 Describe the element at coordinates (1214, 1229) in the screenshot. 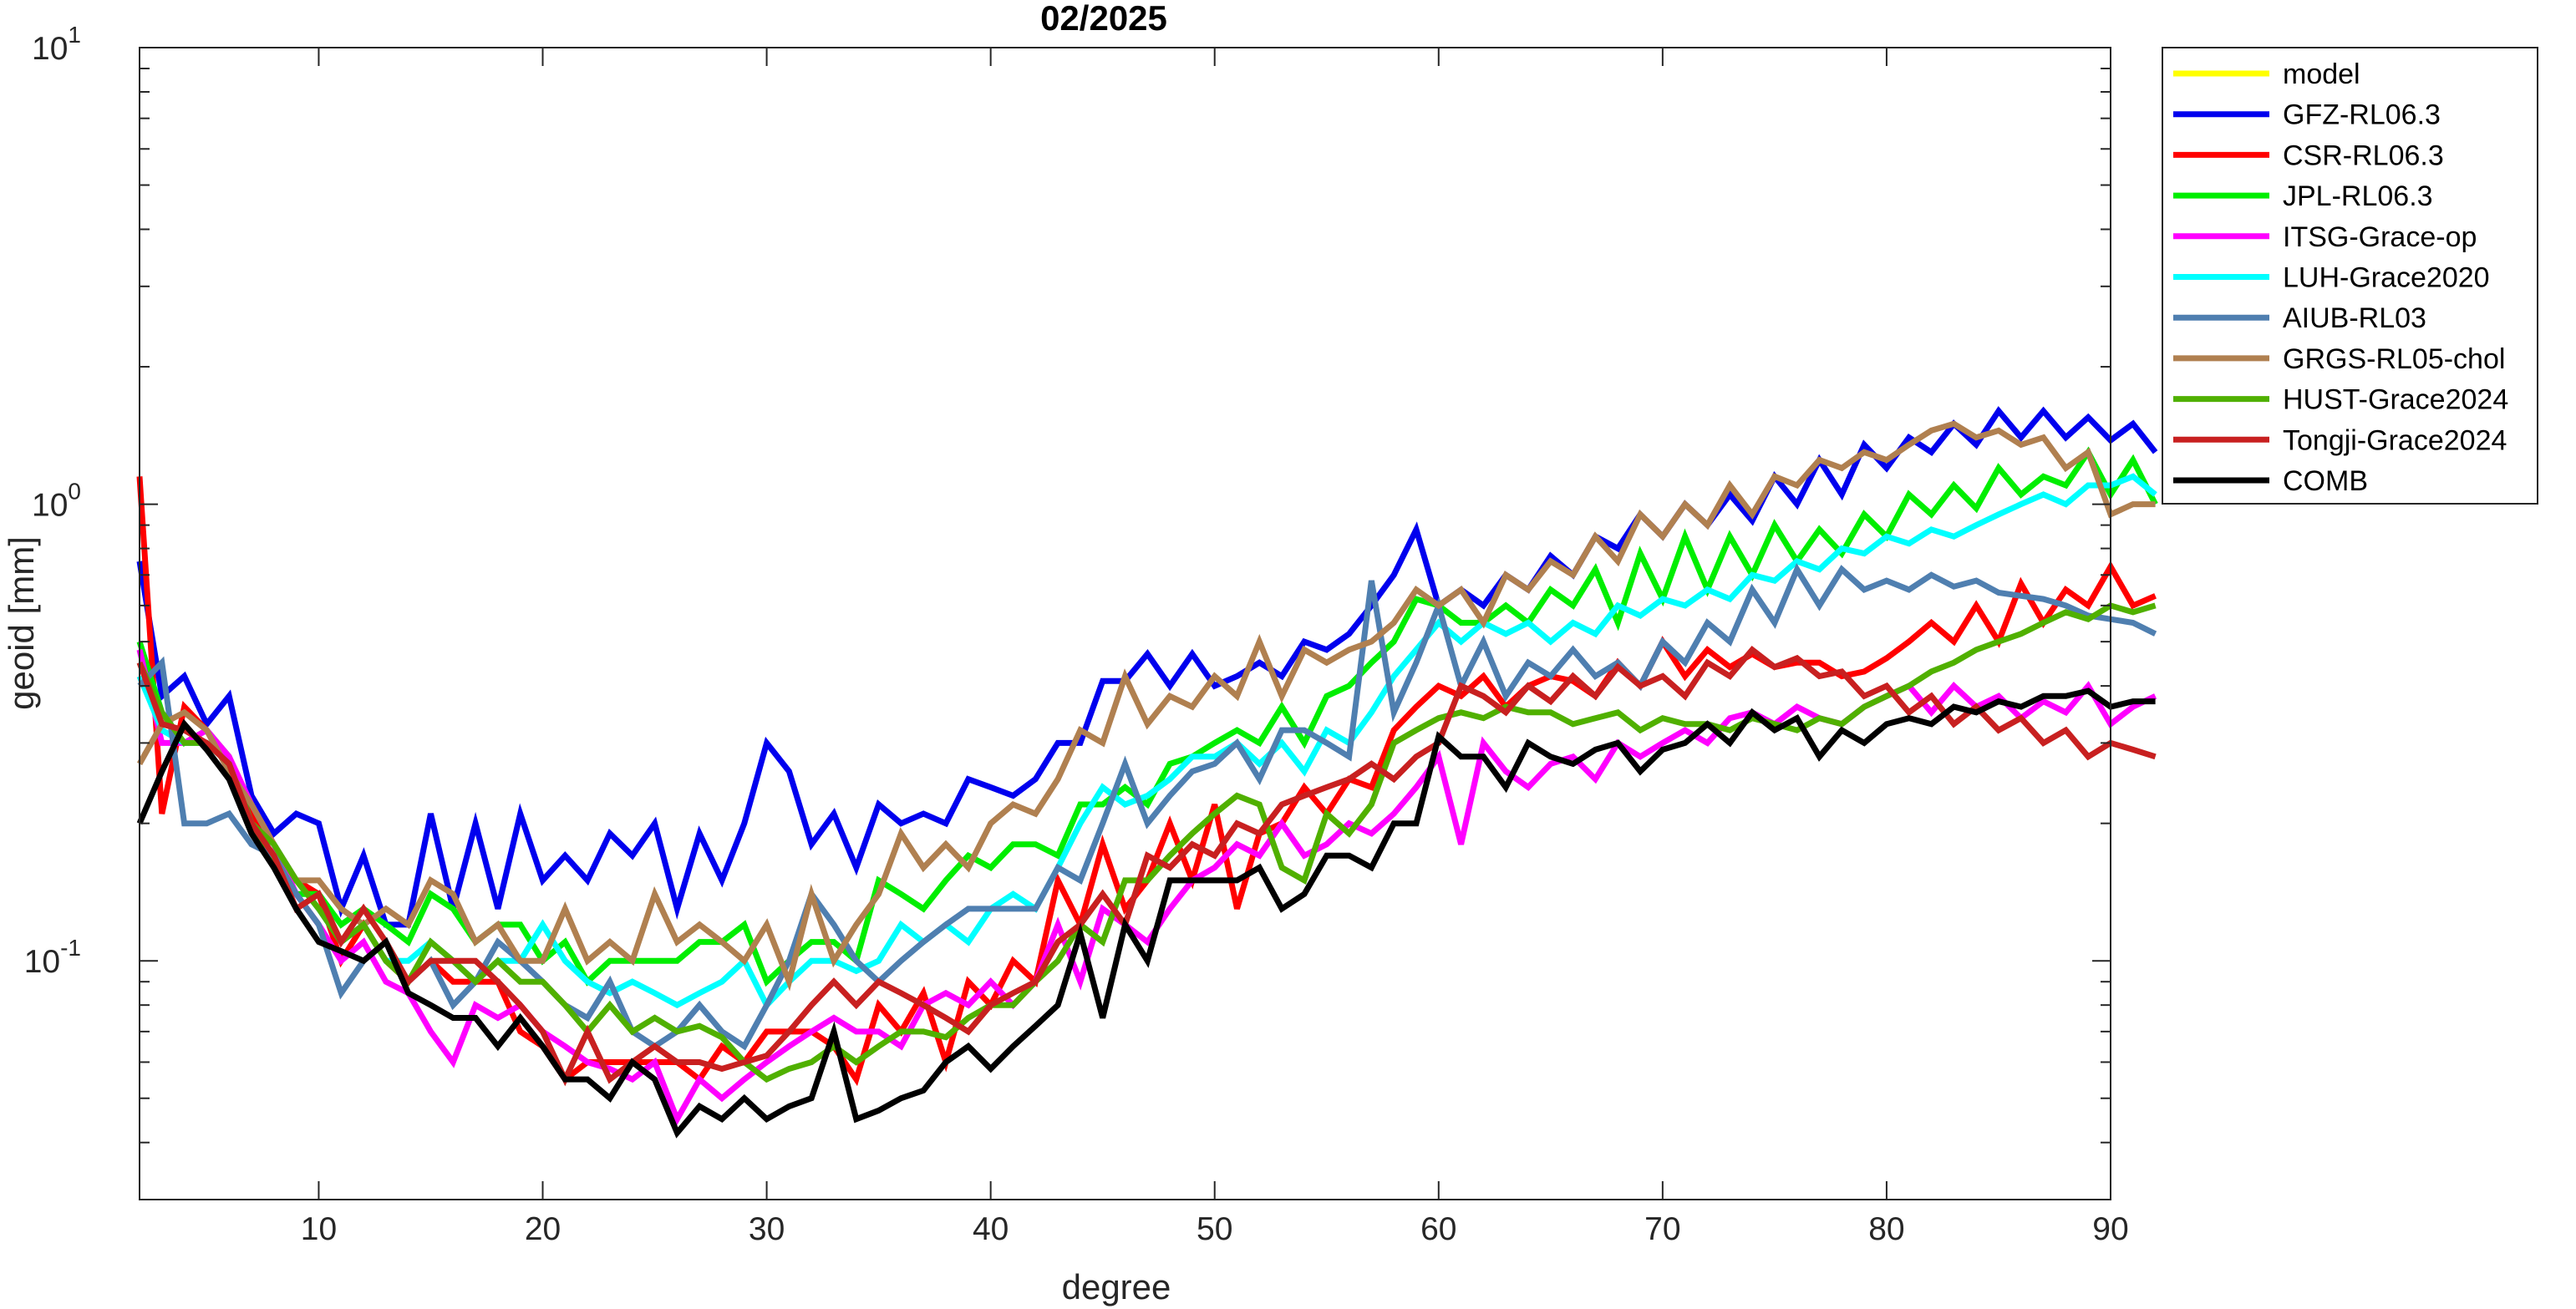

I see `x-tick-label: 50` at that location.